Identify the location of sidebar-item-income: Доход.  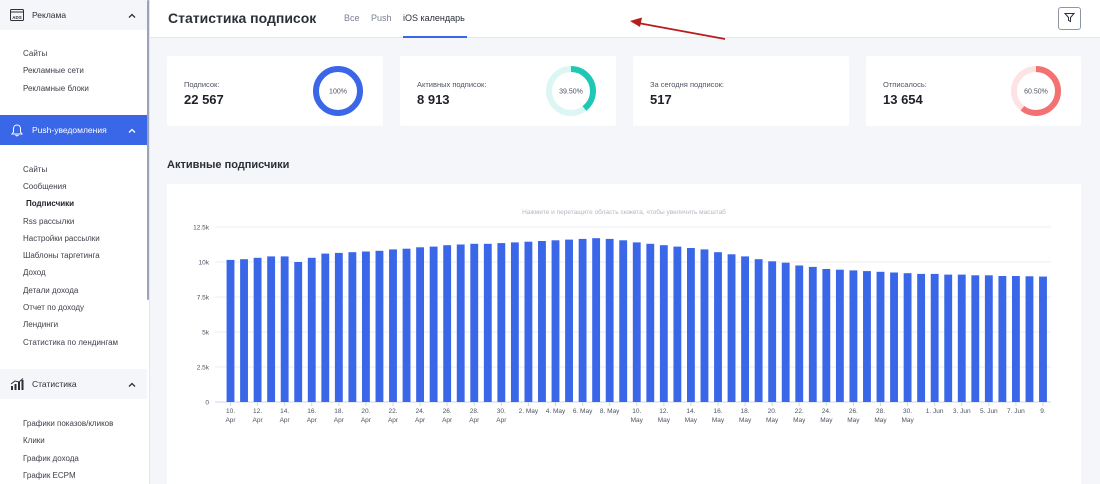
(34, 272).